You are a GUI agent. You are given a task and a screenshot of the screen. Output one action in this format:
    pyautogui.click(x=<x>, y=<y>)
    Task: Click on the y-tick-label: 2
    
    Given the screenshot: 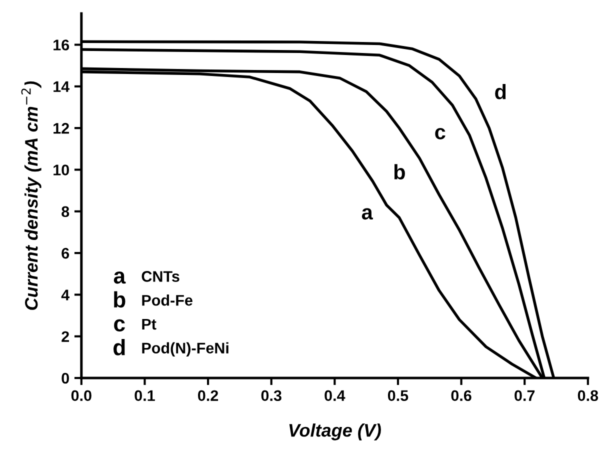 What is the action you would take?
    pyautogui.click(x=65, y=336)
    